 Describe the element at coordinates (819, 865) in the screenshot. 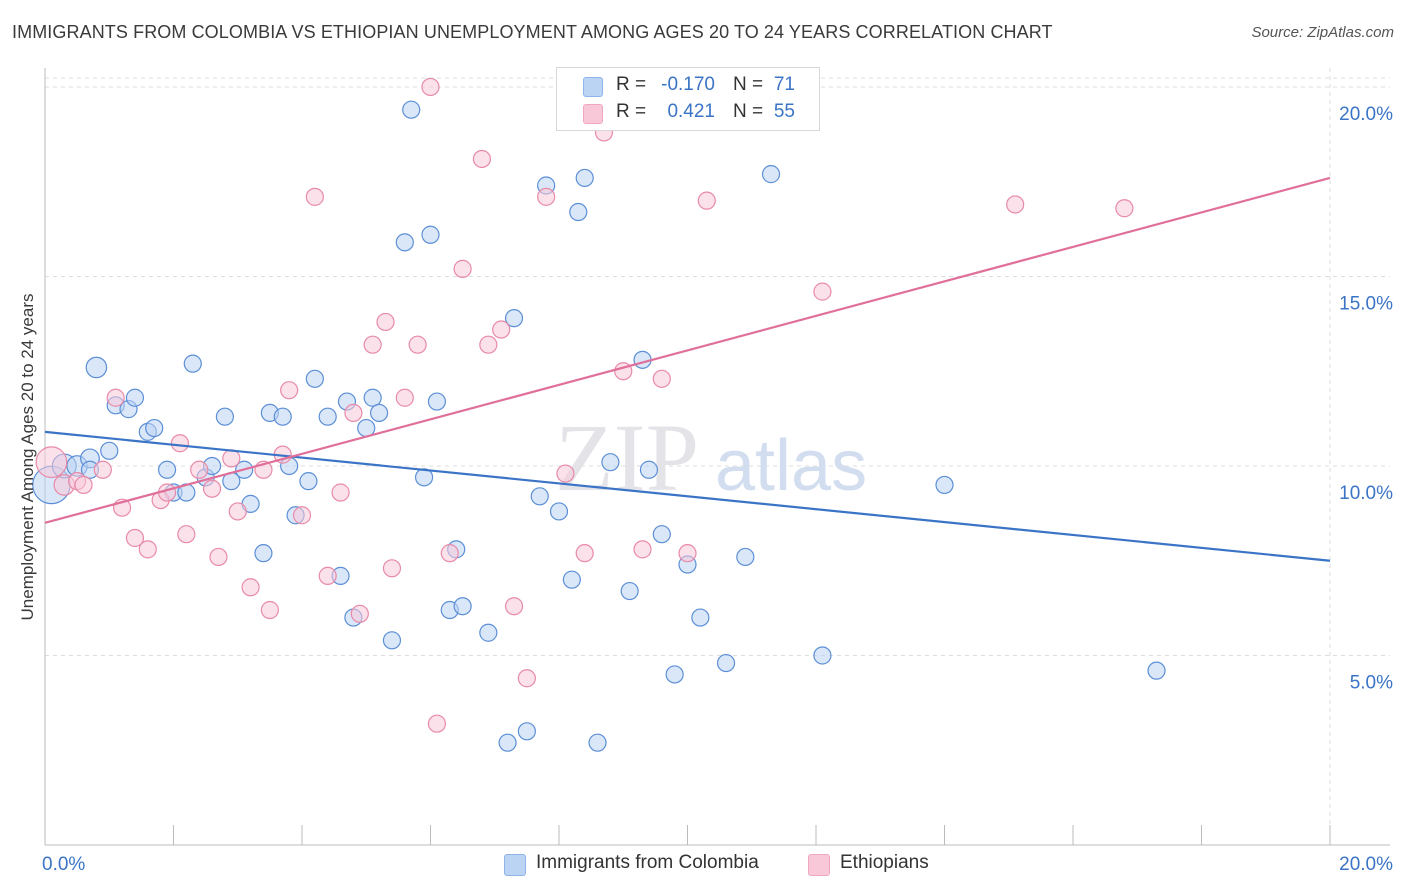

I see `legend-swatch-ethiopians` at that location.